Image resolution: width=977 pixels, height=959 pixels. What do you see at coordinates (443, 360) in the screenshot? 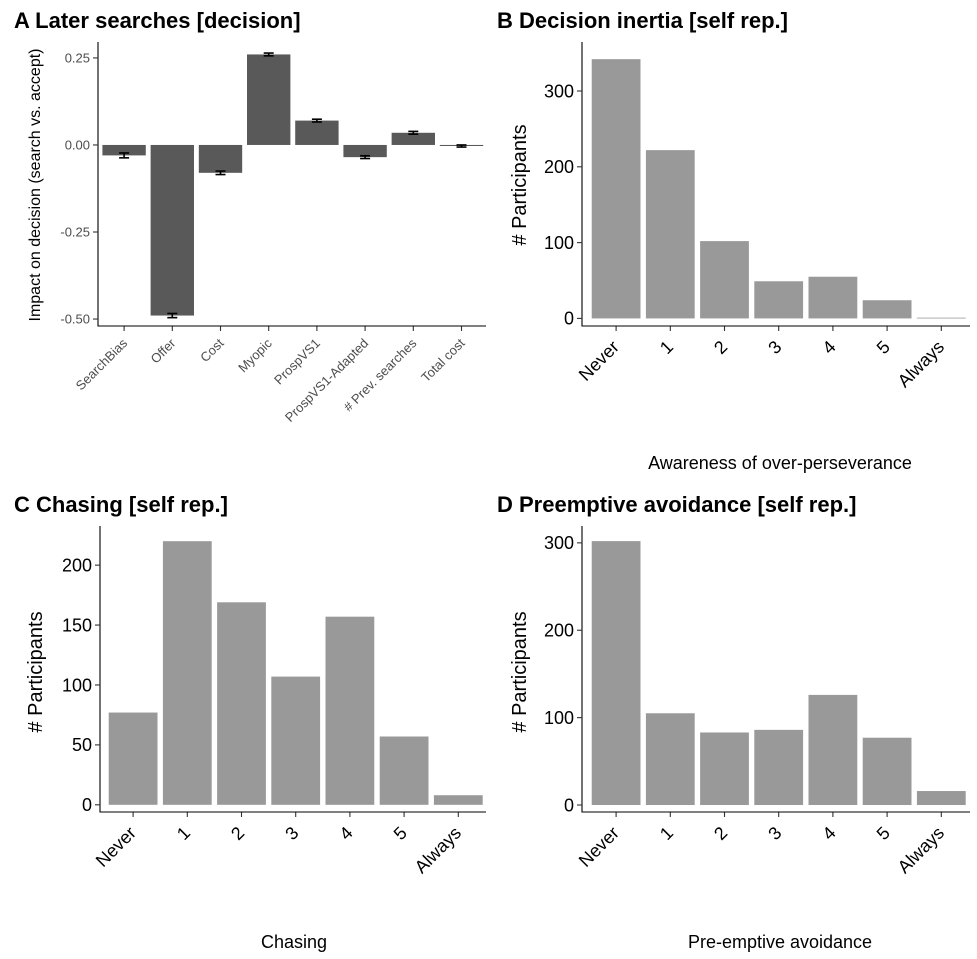
I see `panel-a-x-tick-label: Total cost` at bounding box center [443, 360].